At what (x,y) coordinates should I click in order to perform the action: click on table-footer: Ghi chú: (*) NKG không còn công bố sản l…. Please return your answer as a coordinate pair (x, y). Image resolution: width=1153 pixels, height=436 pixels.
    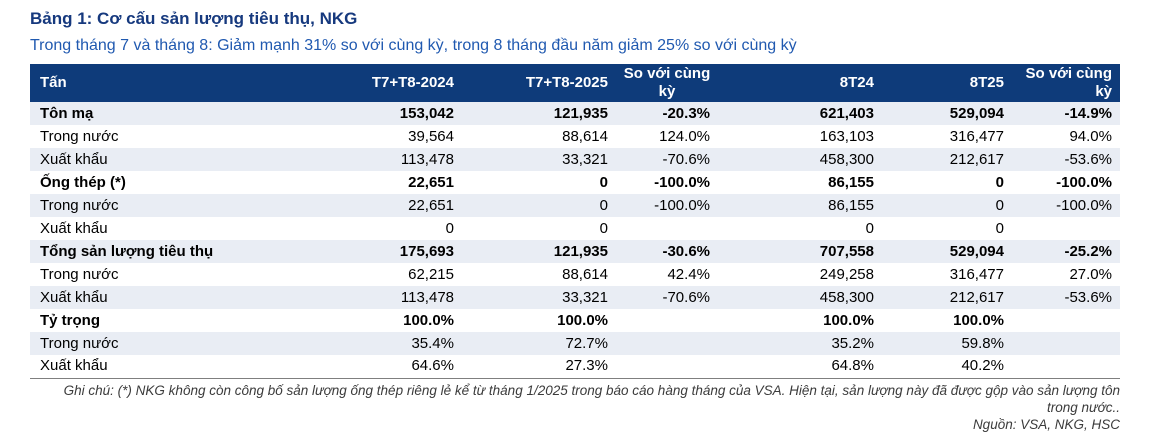
    Looking at the image, I should click on (575, 407).